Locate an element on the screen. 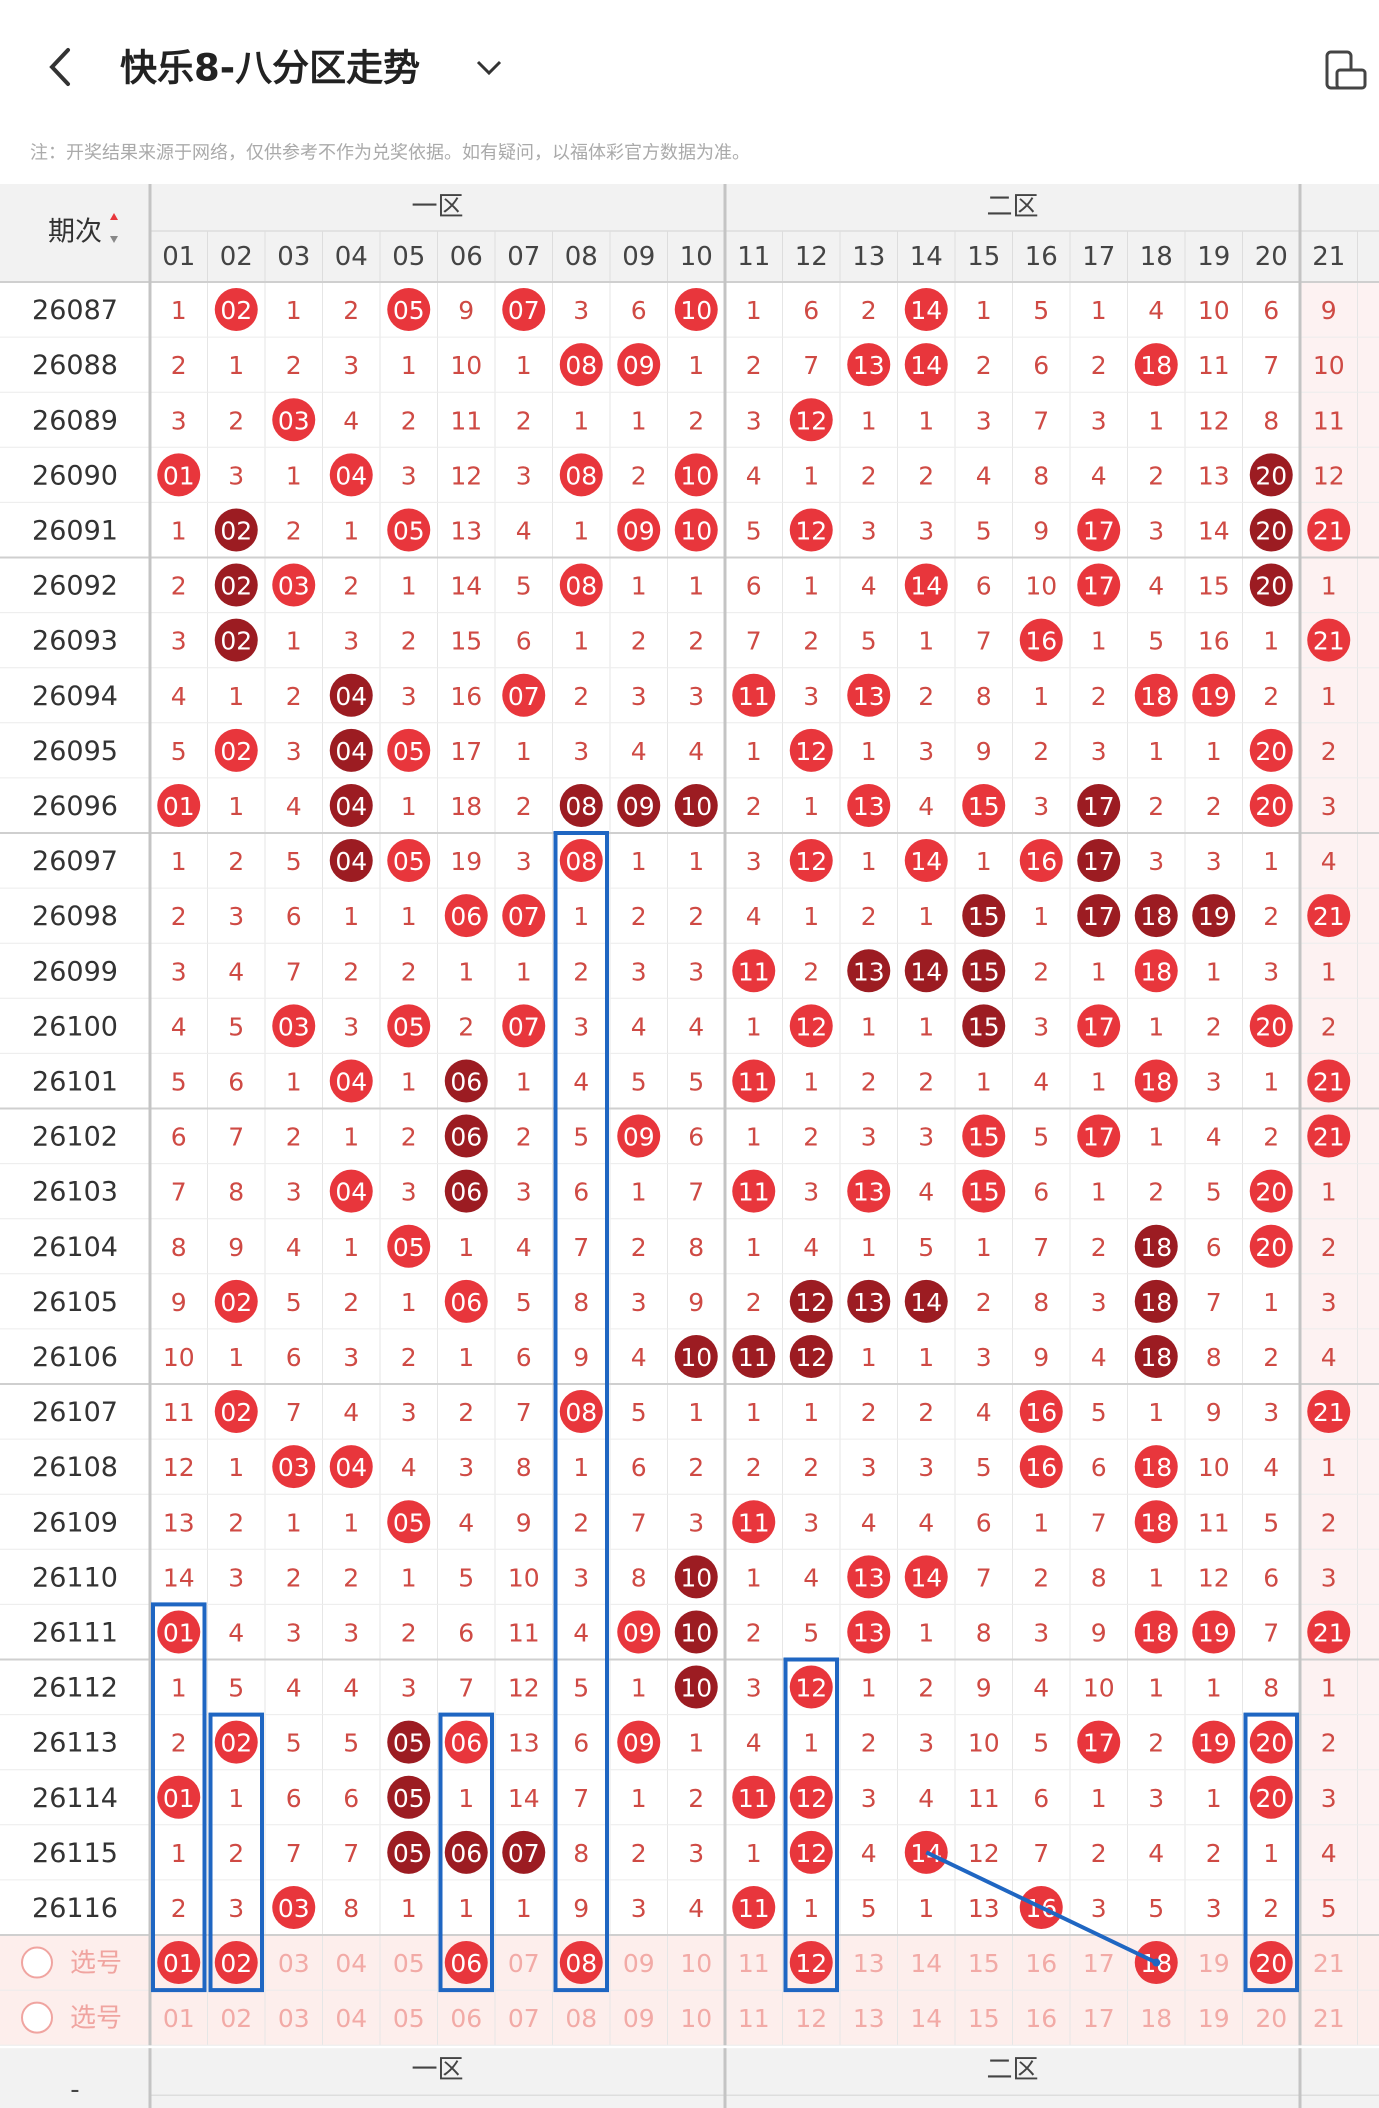 The image size is (1379, 2108). miss-count: 13 is located at coordinates (179, 1522).